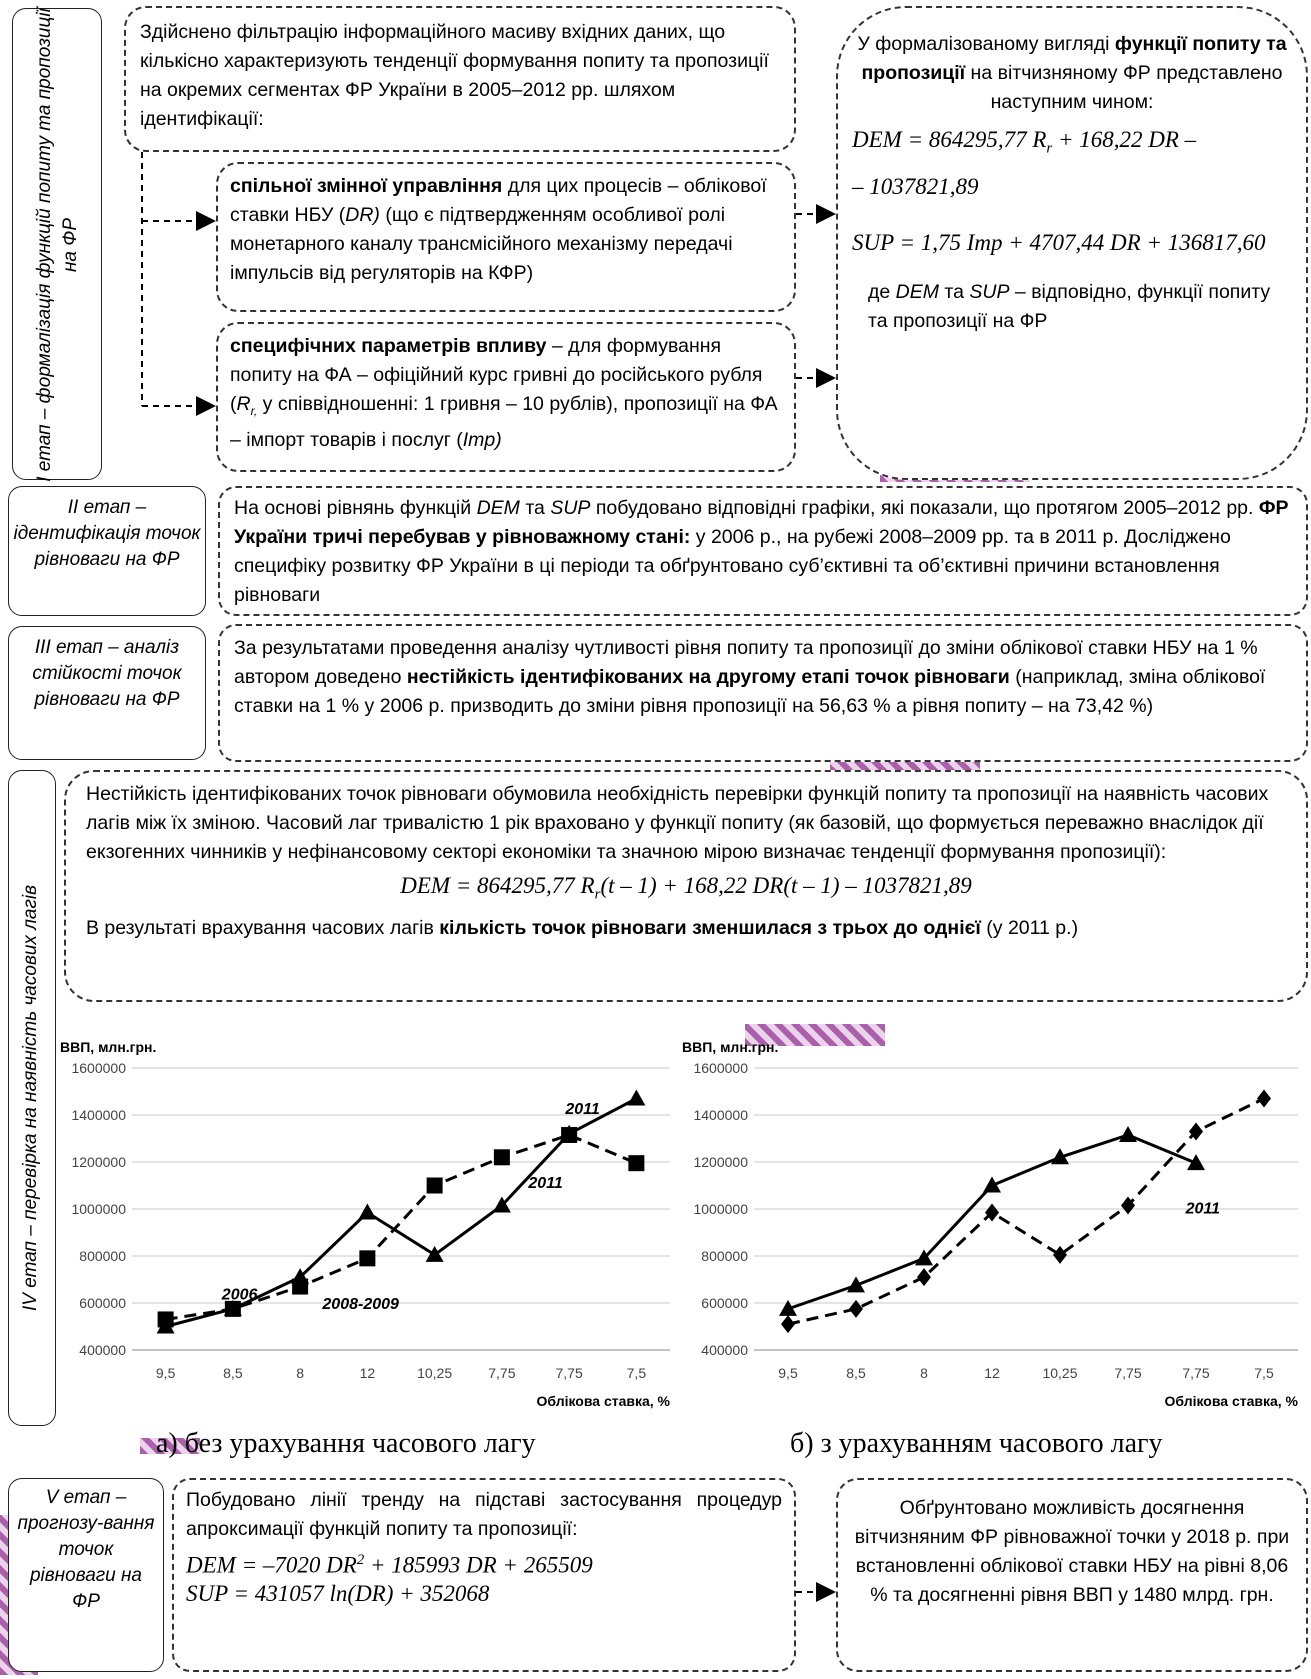 The height and width of the screenshot is (1679, 1311). What do you see at coordinates (233, 1373) in the screenshot?
I see `x-tick-label: 8,5` at bounding box center [233, 1373].